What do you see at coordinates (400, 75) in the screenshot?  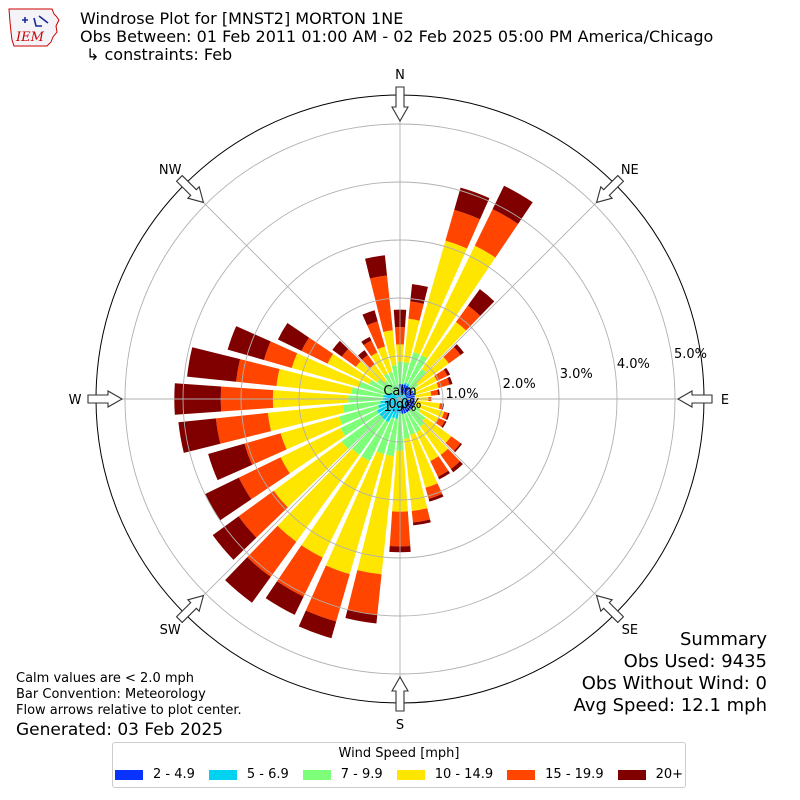 I see `compass-label: N` at bounding box center [400, 75].